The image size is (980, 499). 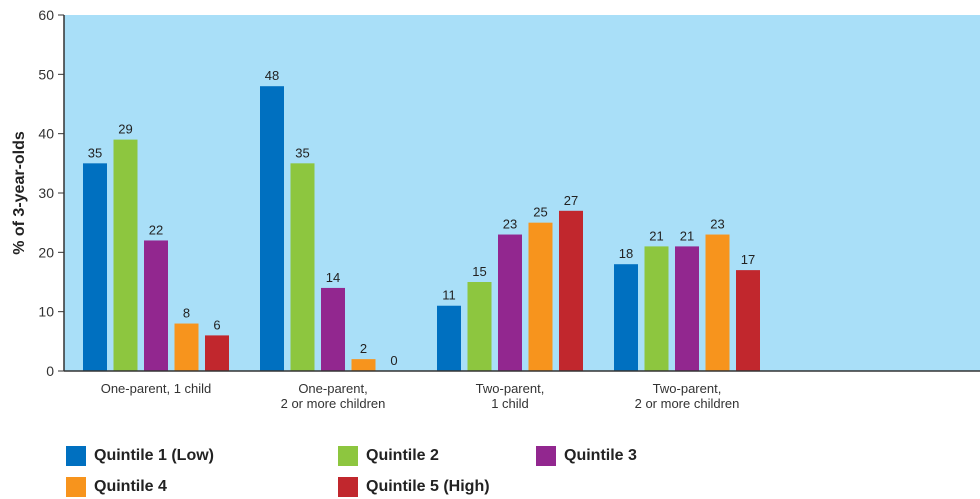 I want to click on data-label-q5-cat3: 27, so click(x=571, y=200).